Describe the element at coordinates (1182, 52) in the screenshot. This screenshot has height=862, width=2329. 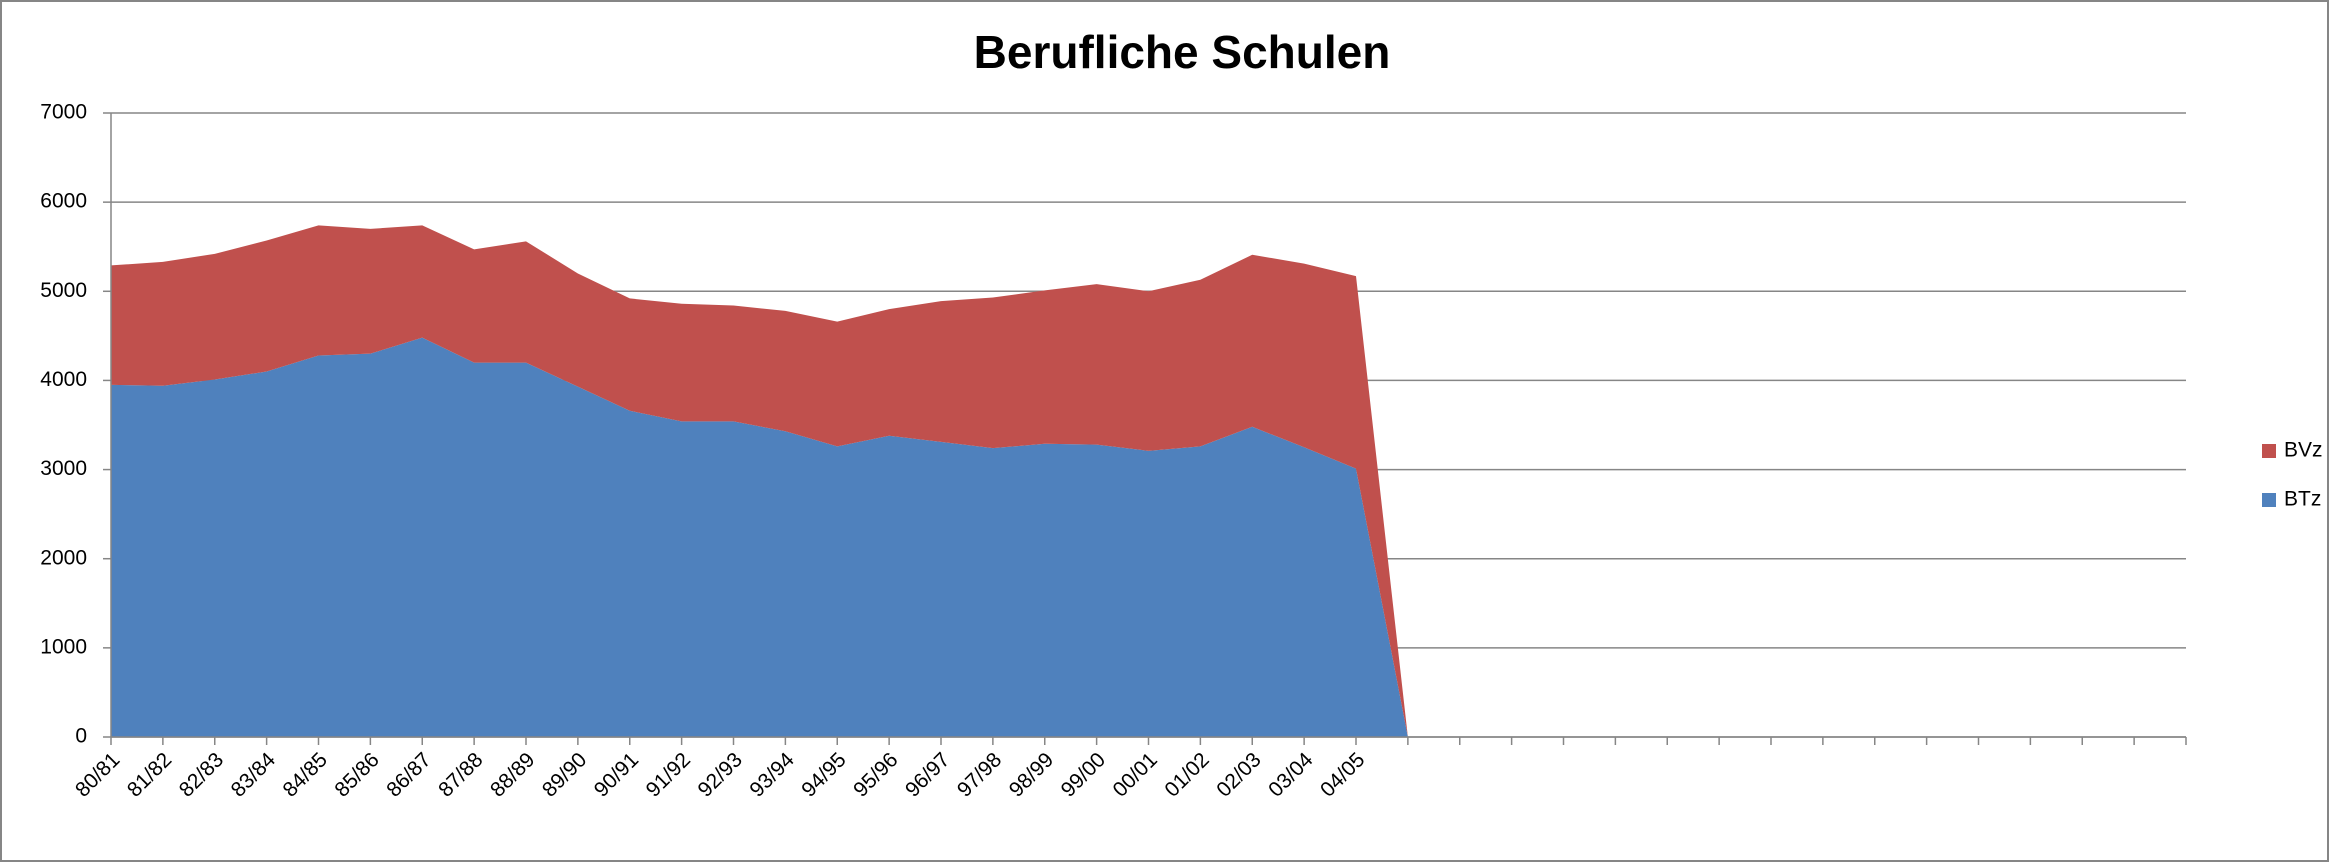
I see `chart-title: Berufliche Schulen` at that location.